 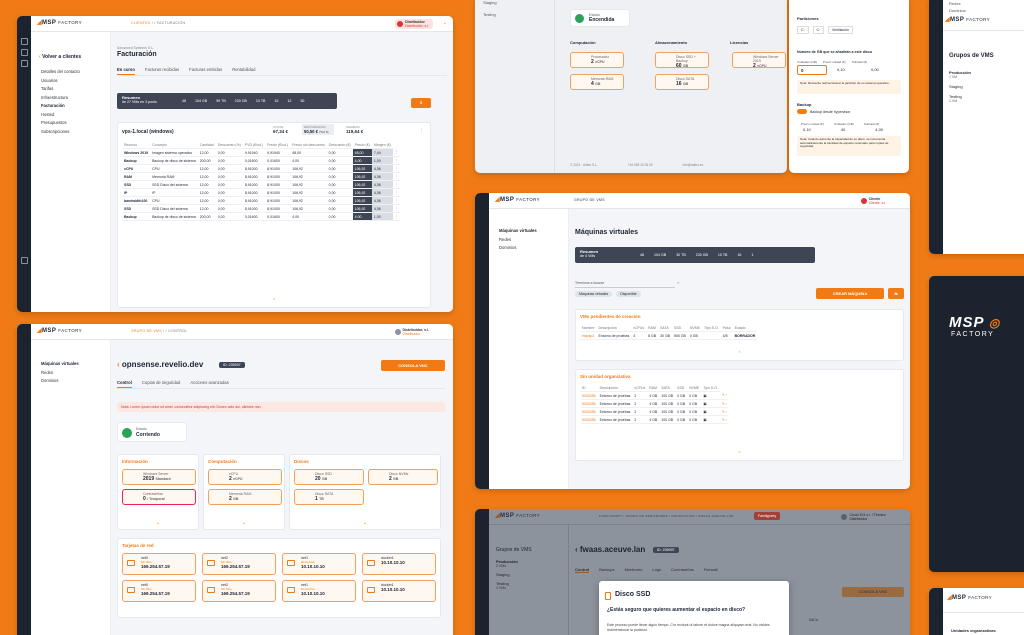 What do you see at coordinates (759, 60) in the screenshot?
I see `license-tile: Windows Server 2019 2 vCPU` at bounding box center [759, 60].